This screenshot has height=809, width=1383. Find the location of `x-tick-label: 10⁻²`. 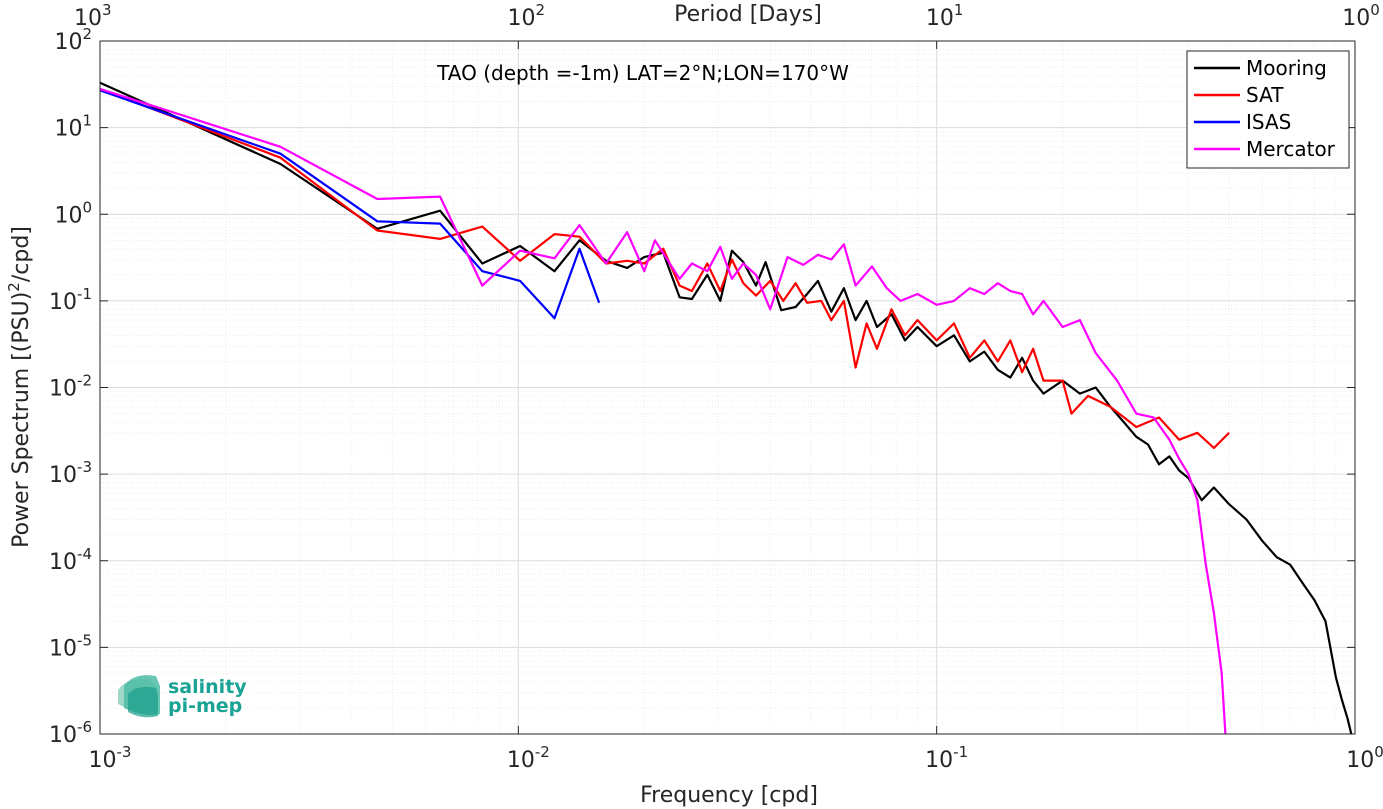

x-tick-label: 10⁻² is located at coordinates (528, 758).